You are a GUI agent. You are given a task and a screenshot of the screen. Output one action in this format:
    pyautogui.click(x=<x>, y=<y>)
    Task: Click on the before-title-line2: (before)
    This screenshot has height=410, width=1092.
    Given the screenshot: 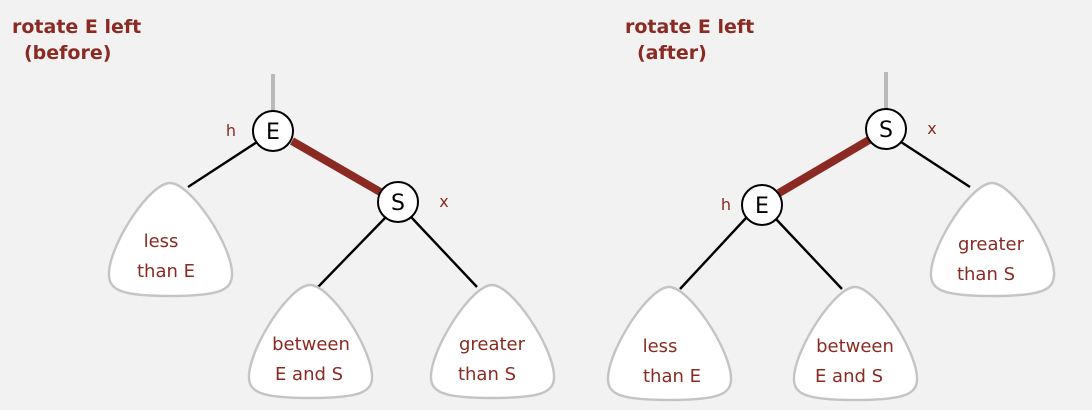 What is the action you would take?
    pyautogui.click(x=68, y=53)
    